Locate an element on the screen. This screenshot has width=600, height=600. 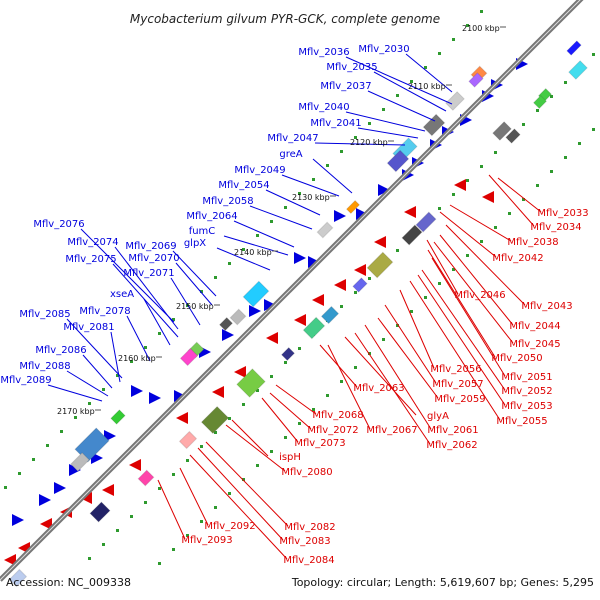
gene-label-mflv-2045: Mflv_2045 is located at coordinates (534, 344).